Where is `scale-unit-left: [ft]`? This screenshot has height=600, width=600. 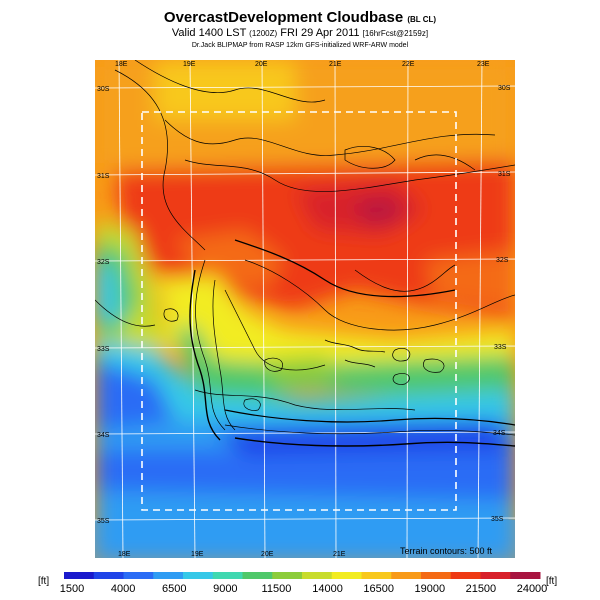 scale-unit-left: [ft] is located at coordinates (43, 581).